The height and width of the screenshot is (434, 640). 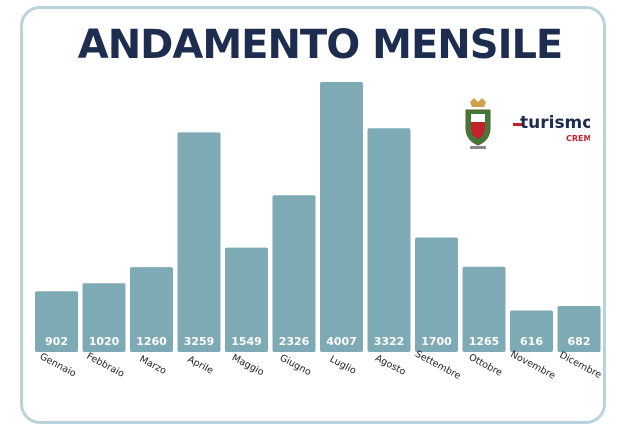 I want to click on bar-settembre, so click(x=436, y=294).